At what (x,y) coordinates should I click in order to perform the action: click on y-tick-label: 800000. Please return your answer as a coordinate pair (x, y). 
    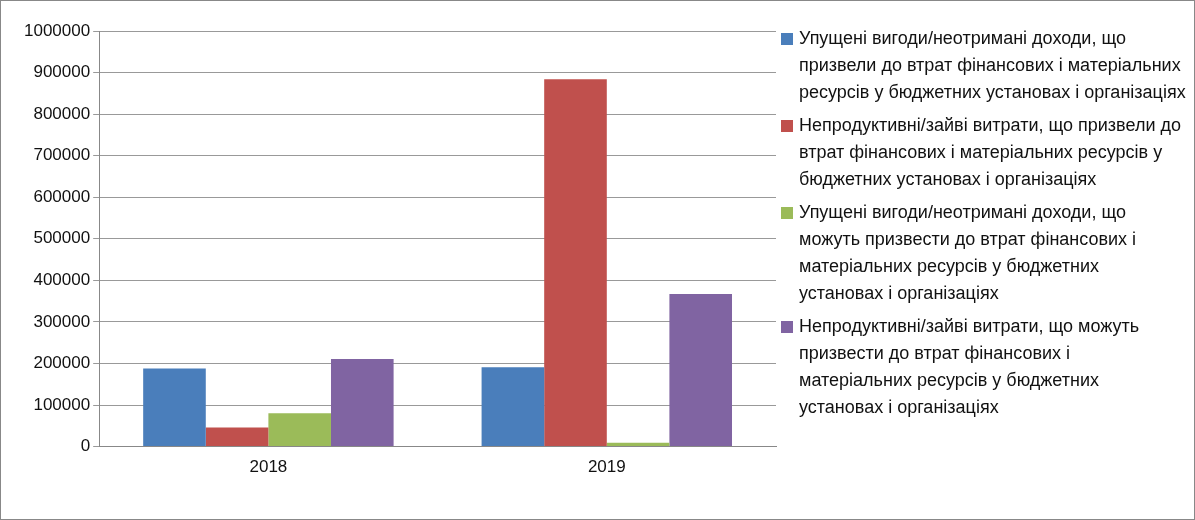
    Looking at the image, I should click on (62, 113).